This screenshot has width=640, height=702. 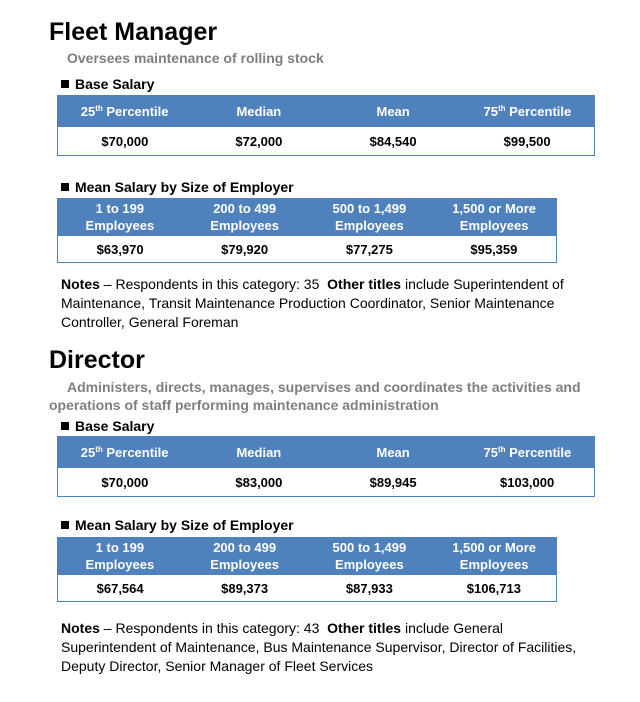 I want to click on cell-mean: $89,945, so click(x=393, y=482).